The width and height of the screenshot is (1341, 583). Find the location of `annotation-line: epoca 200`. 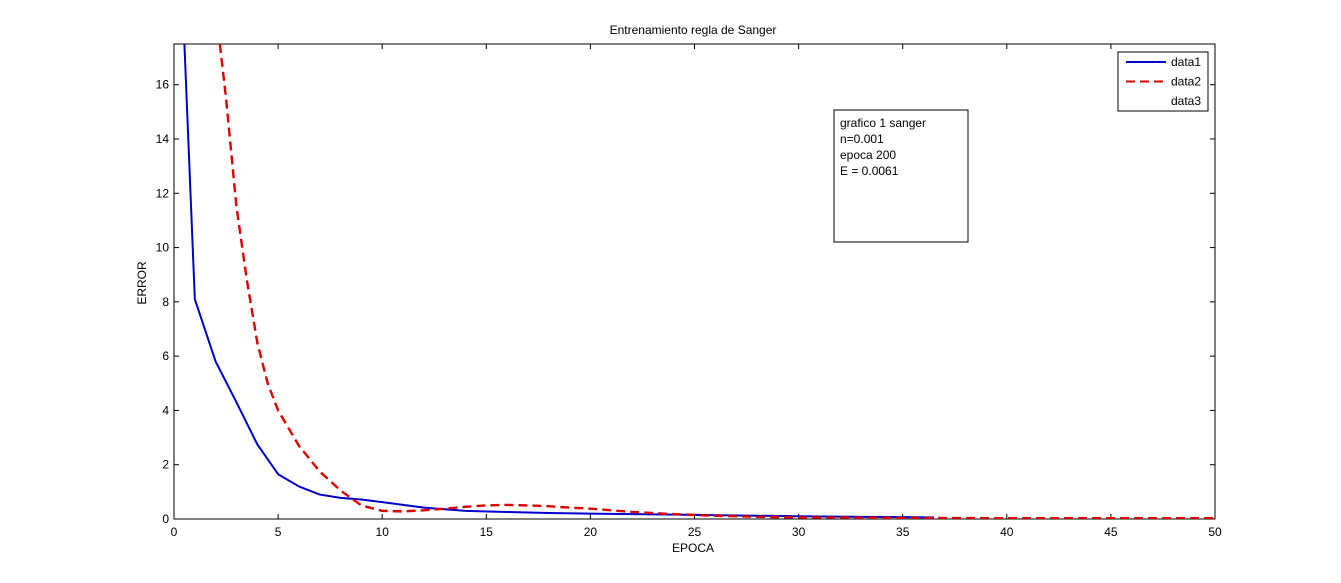

annotation-line: epoca 200 is located at coordinates (868, 155).